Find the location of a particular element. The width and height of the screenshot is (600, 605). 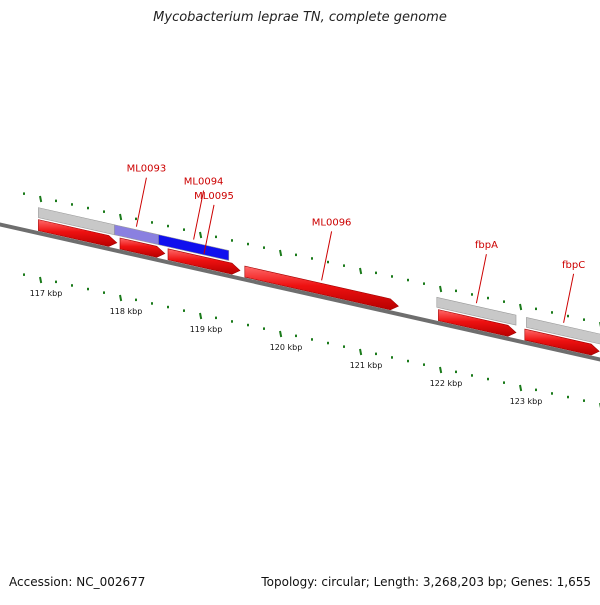

gene-label-fbpc: fbpC is located at coordinates (573, 265).